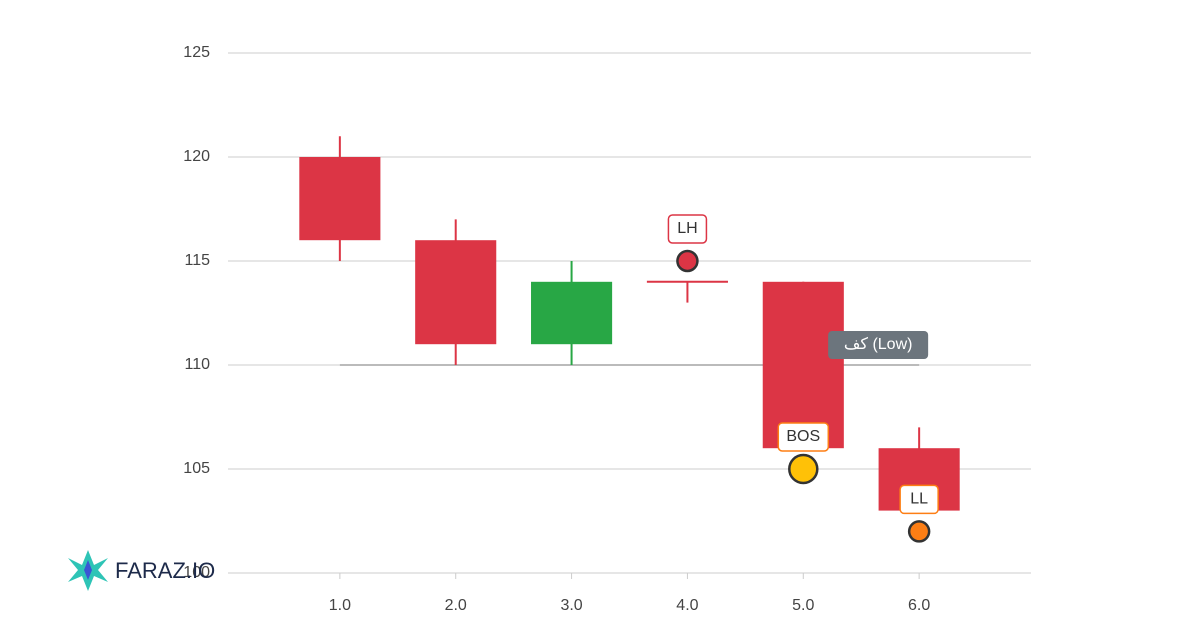  What do you see at coordinates (456, 605) in the screenshot?
I see `x-tick-label: 2.0` at bounding box center [456, 605].